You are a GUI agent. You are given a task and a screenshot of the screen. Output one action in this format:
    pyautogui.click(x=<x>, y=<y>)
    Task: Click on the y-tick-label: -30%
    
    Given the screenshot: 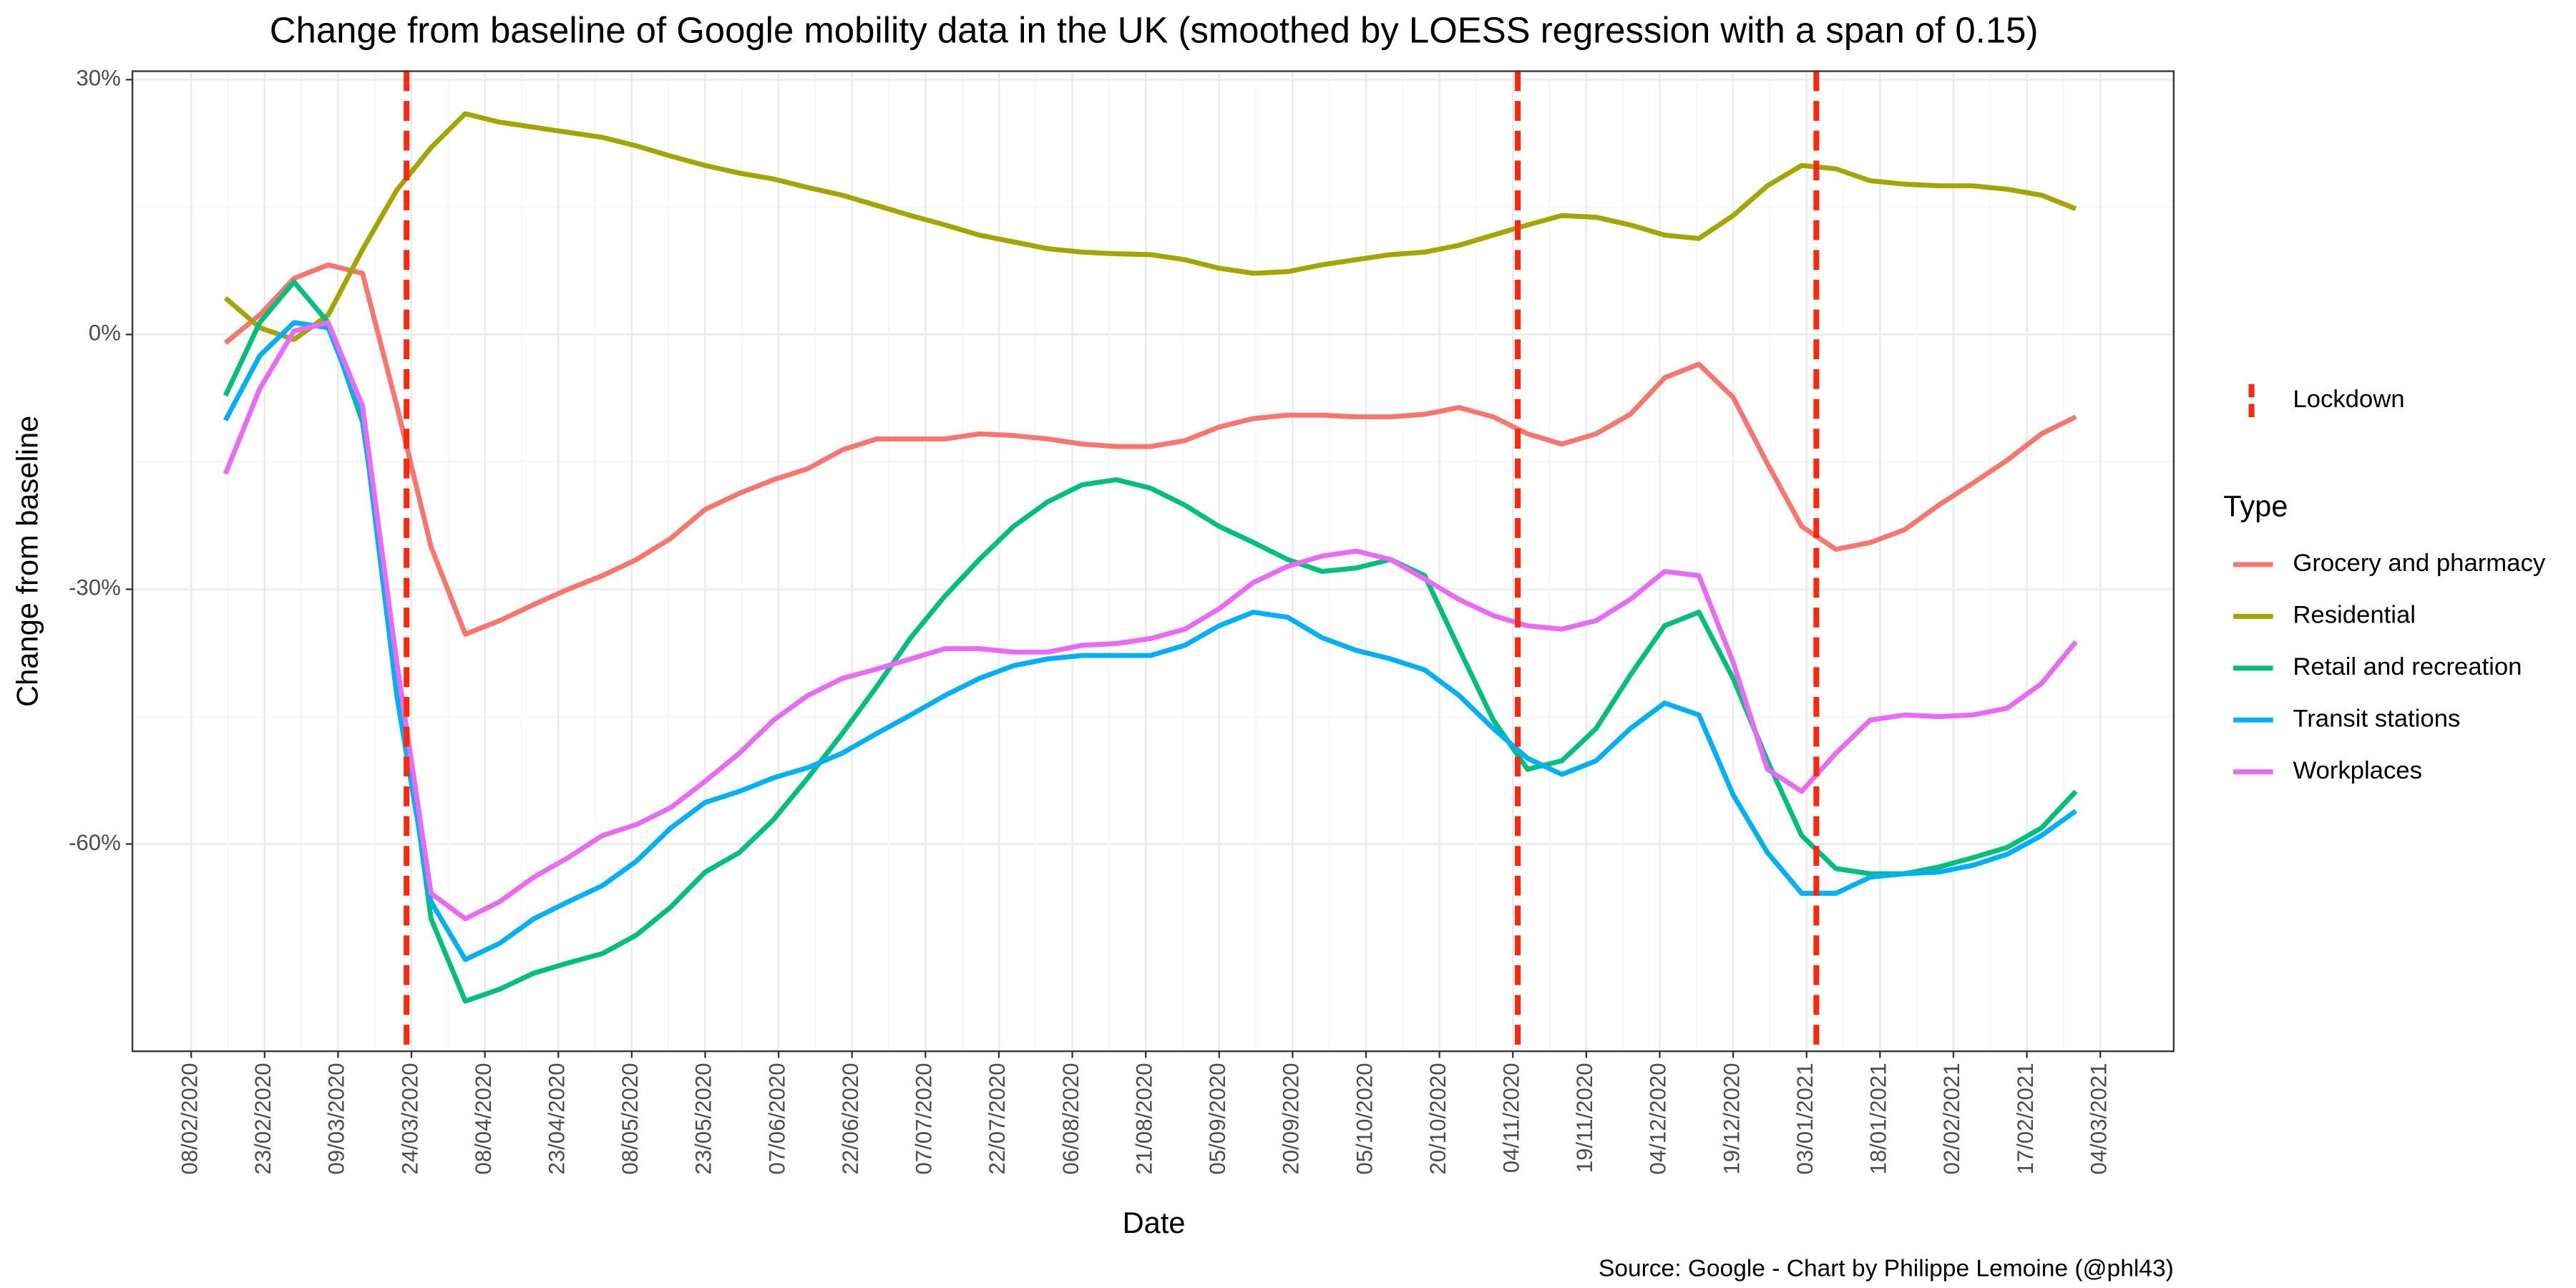 What is the action you would take?
    pyautogui.click(x=95, y=587)
    